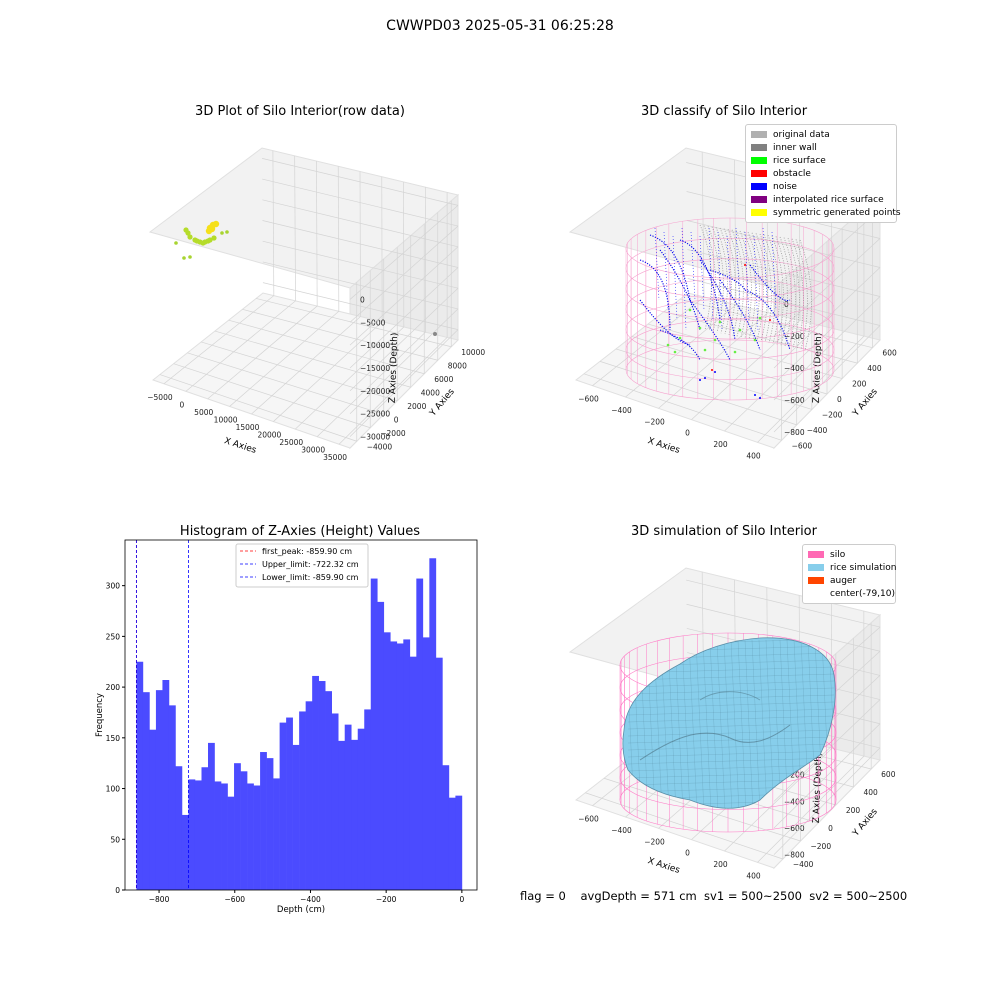 This screenshot has width=1000, height=1000. I want to click on y-tick-label: 300, so click(113, 586).